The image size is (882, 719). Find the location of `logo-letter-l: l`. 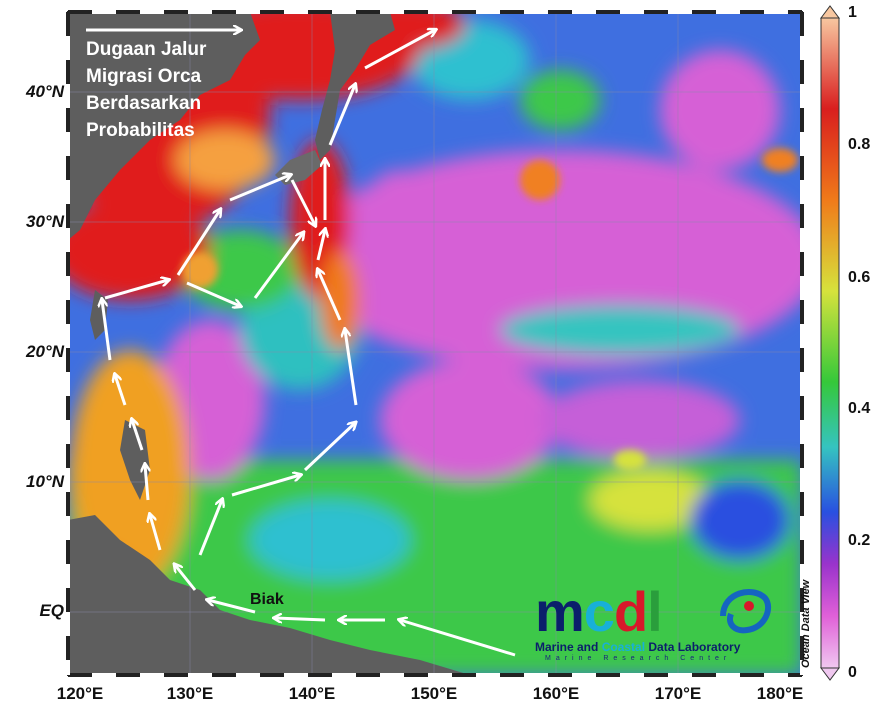

logo-letter-l: l is located at coordinates (655, 611).